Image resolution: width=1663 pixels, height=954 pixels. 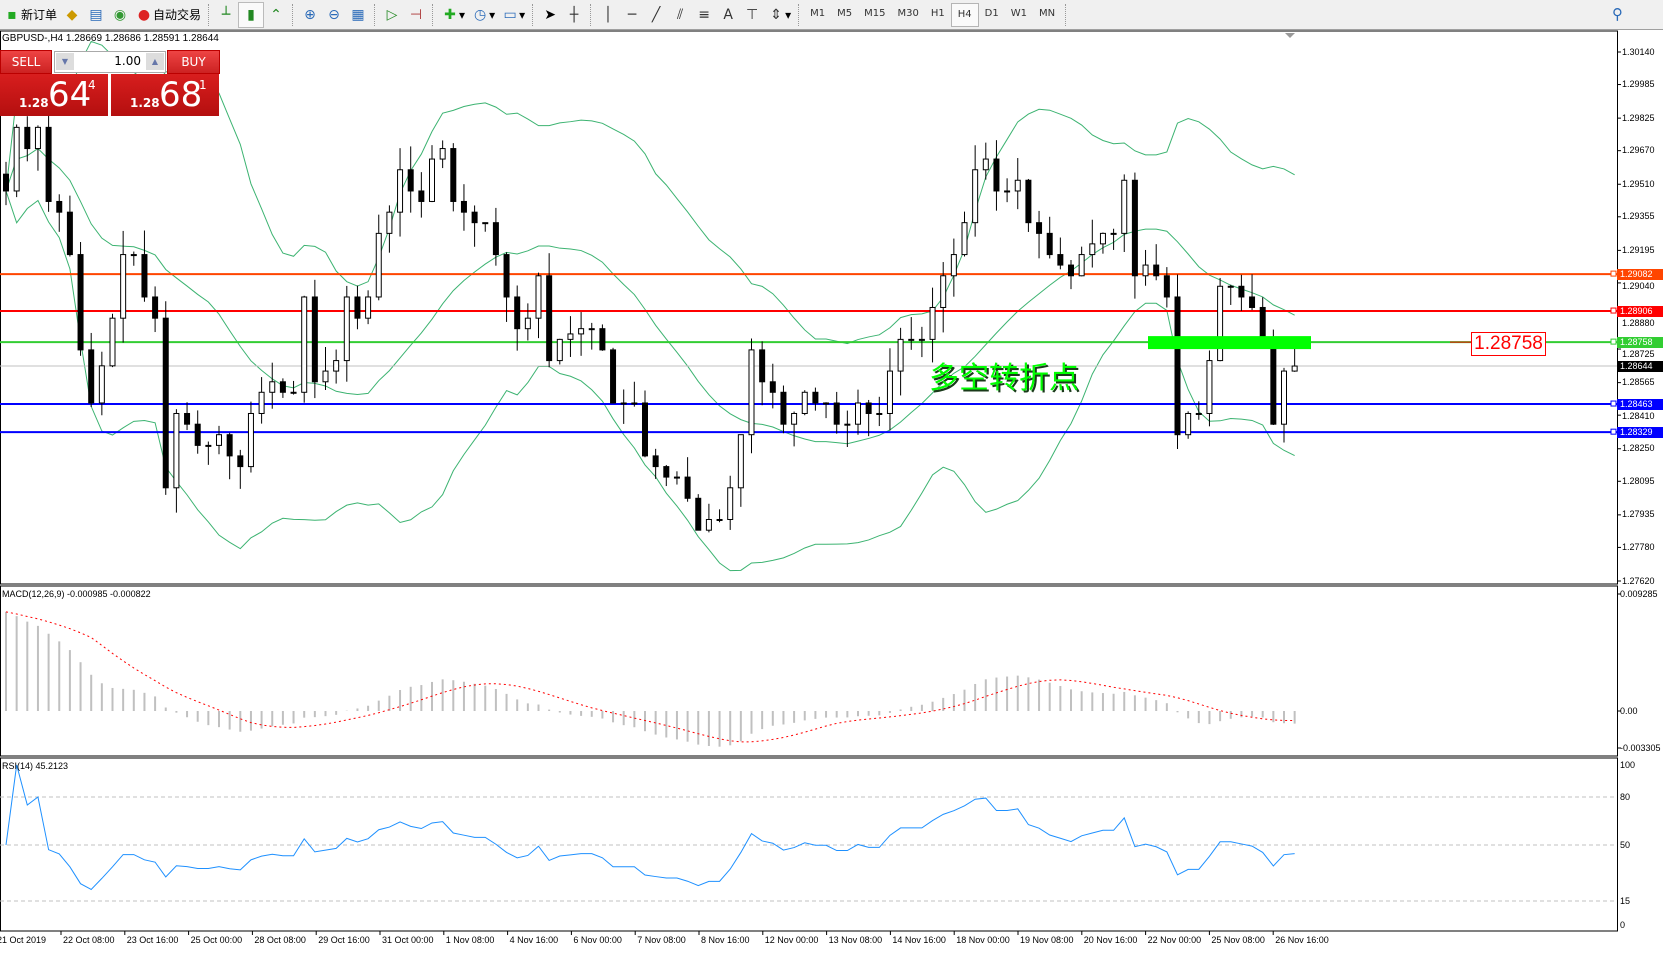 I want to click on tile-icon: ▦, so click(x=358, y=14).